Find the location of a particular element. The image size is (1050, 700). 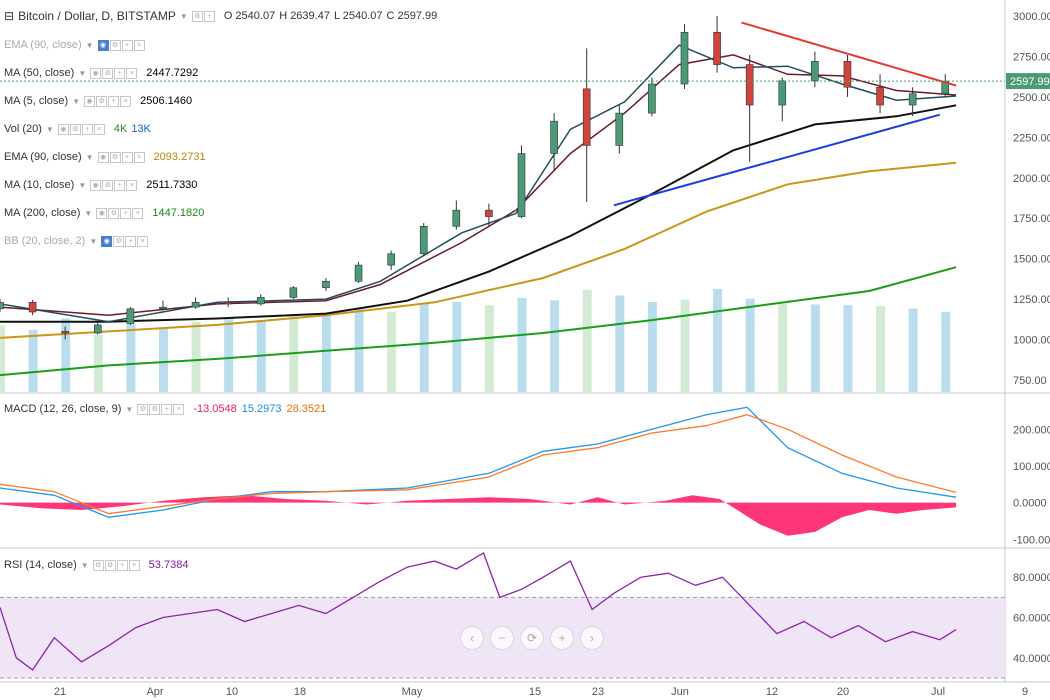

indicator-legend-3: Vol (20) ▼ ◉ ⚙ + × 4K 13K is located at coordinates (75, 129).